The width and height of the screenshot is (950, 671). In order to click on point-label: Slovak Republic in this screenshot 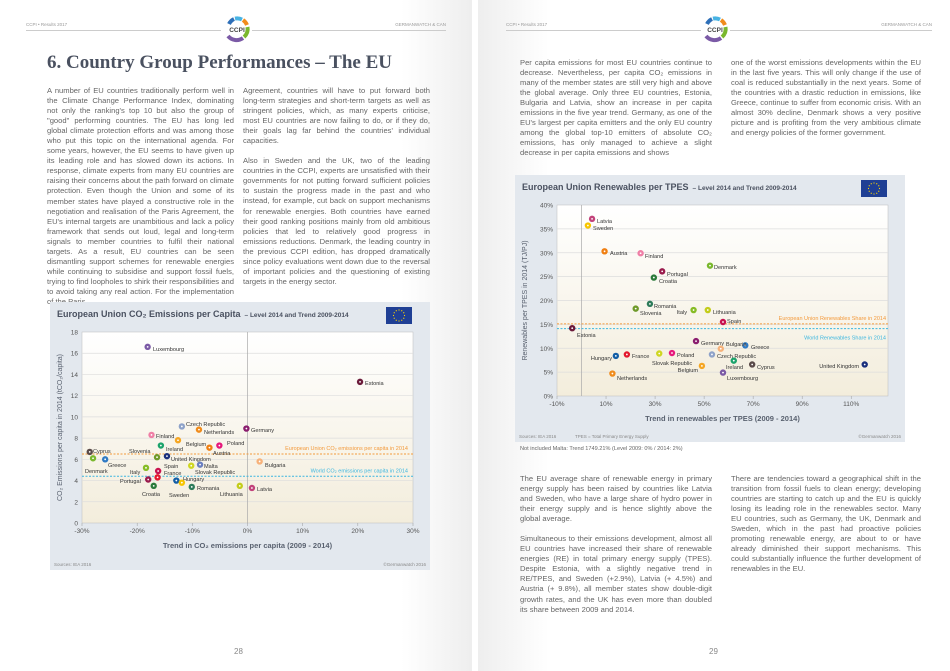, I will do `click(672, 364)`.